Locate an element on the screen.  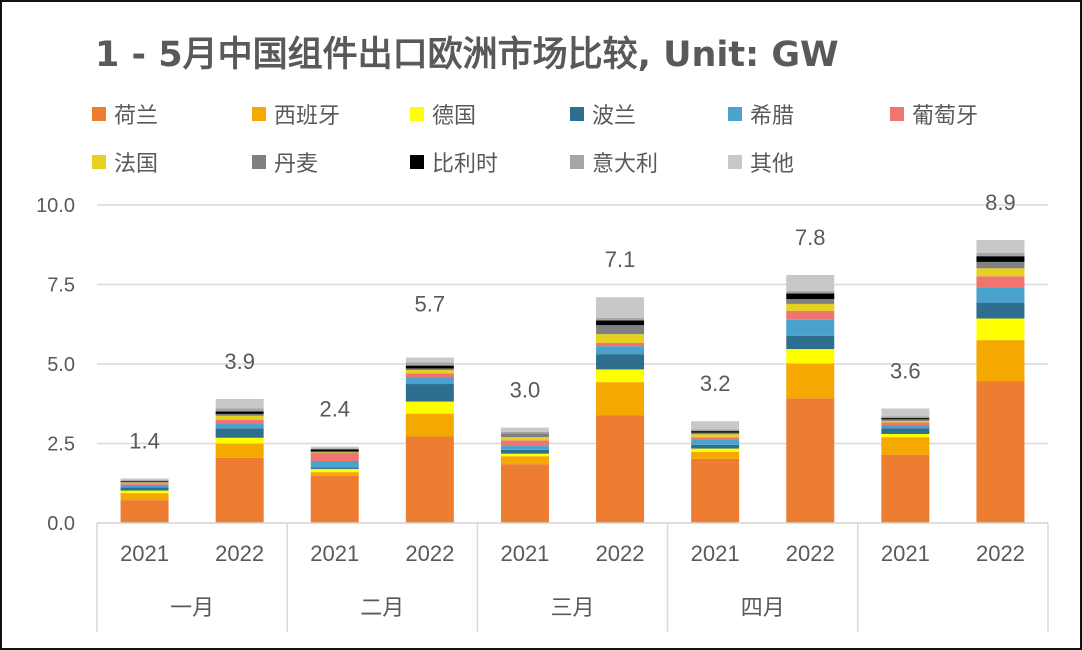
data-label: 5.7 is located at coordinates (430, 304).